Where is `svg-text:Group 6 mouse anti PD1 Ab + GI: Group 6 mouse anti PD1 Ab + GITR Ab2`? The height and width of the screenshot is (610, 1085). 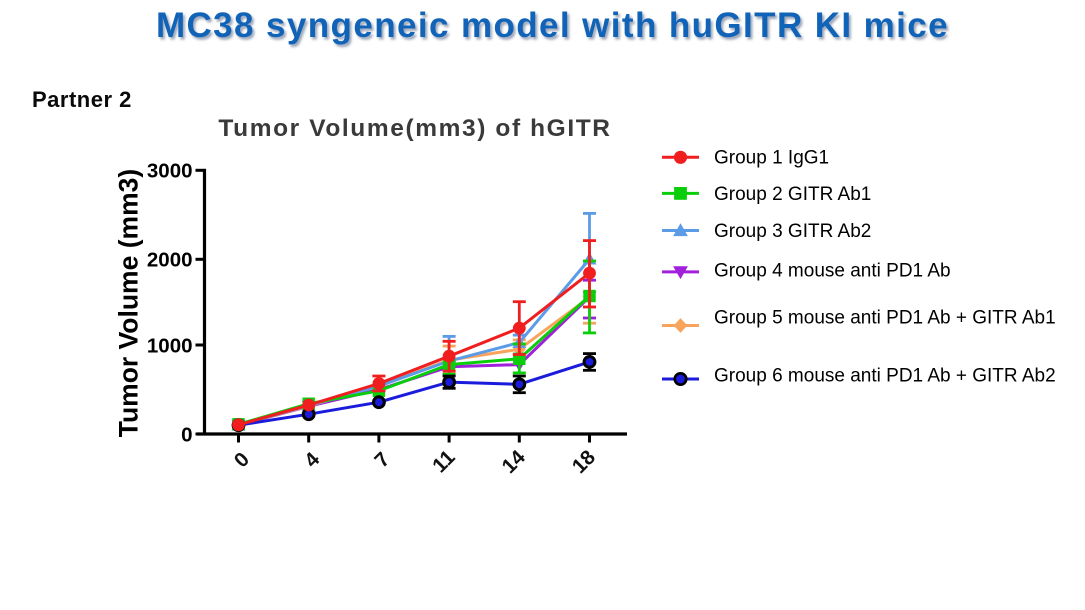
svg-text:Group 6 mouse anti PD1 Ab + GI: Group 6 mouse anti PD1 Ab + GITR Ab2 is located at coordinates (885, 376).